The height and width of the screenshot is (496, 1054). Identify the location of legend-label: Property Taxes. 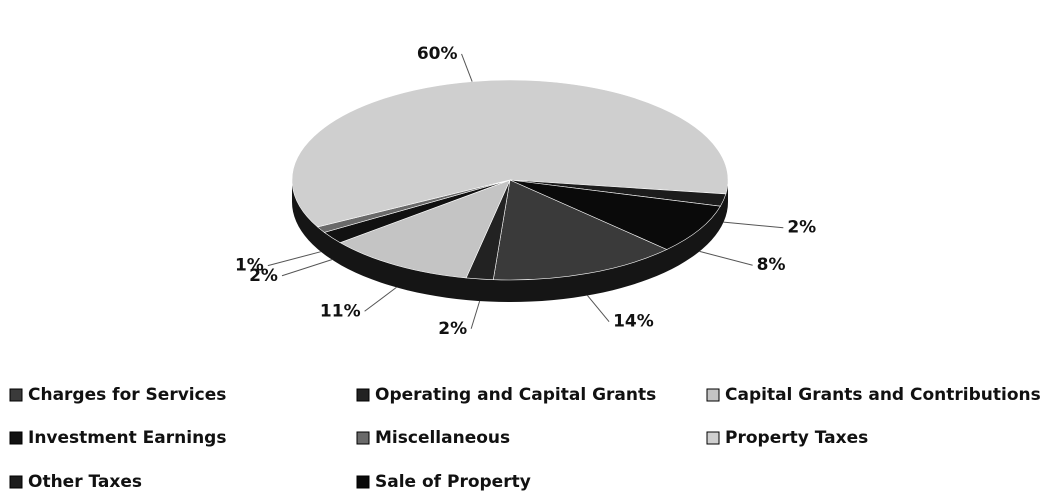
(796, 438).